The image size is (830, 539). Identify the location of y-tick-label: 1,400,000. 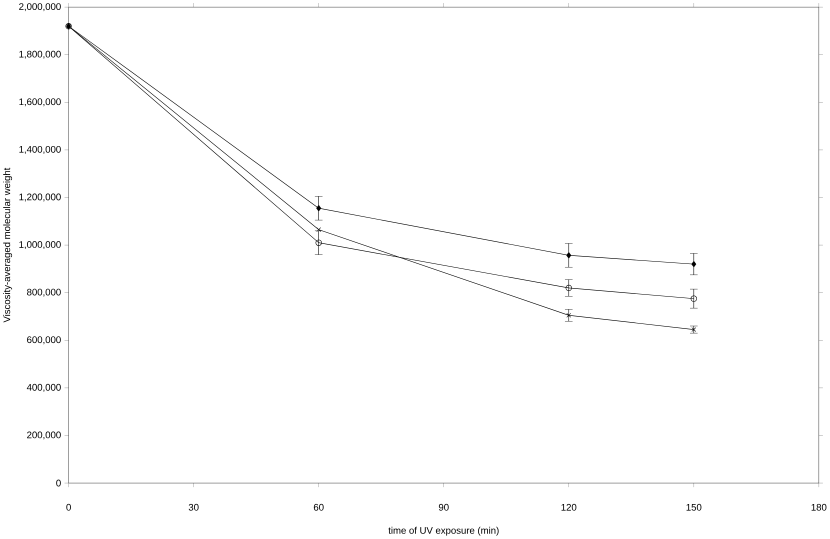
(40, 150).